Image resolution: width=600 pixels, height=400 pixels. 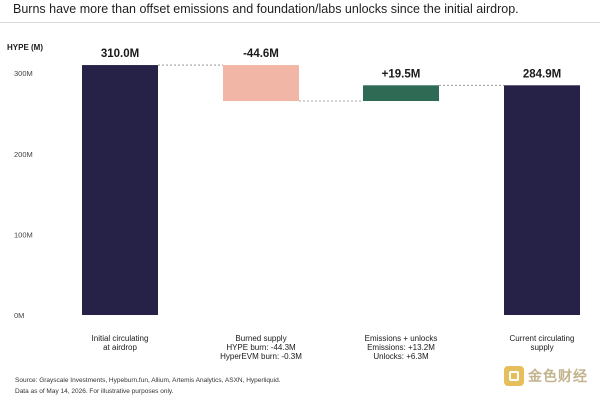 I want to click on category-label: Emissions + unlocks, so click(x=401, y=338).